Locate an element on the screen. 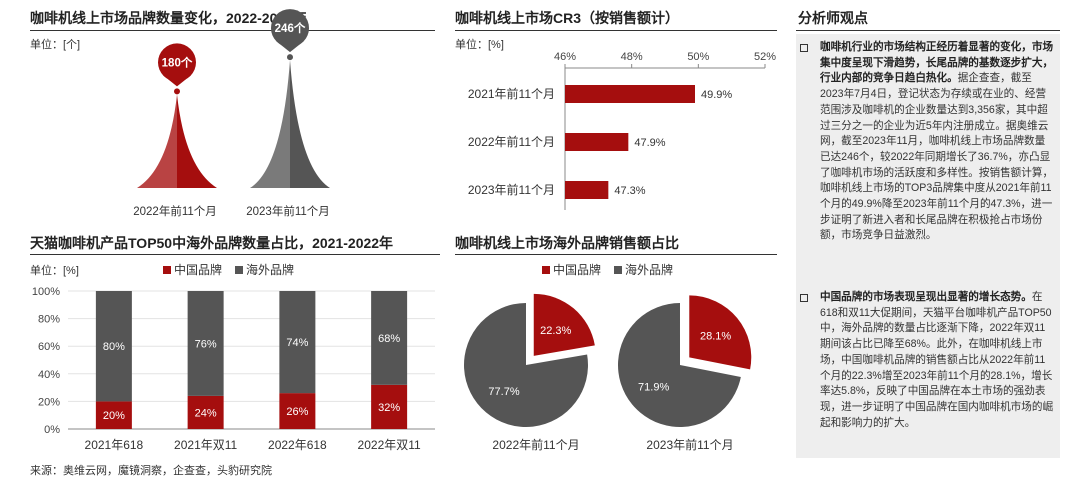 The image size is (1080, 484). p1-chart: 180个 2022年前11个月 246个 2023年前11个月 is located at coordinates (231, 113).